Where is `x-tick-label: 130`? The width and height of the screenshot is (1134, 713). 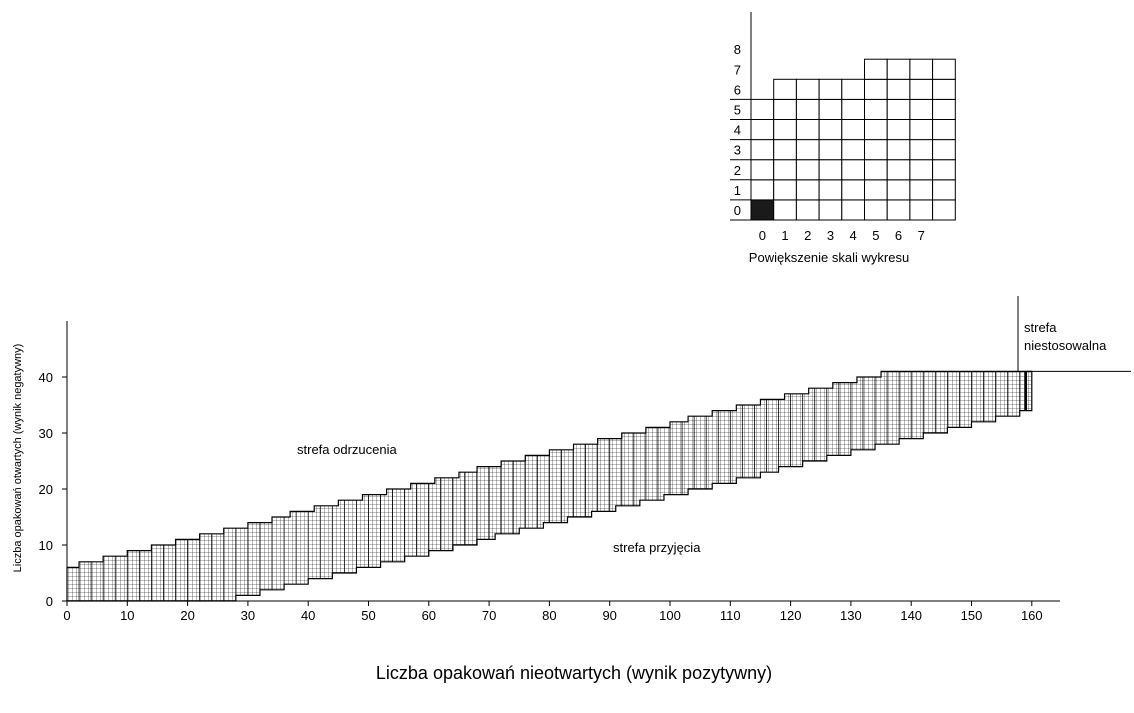 x-tick-label: 130 is located at coordinates (851, 615).